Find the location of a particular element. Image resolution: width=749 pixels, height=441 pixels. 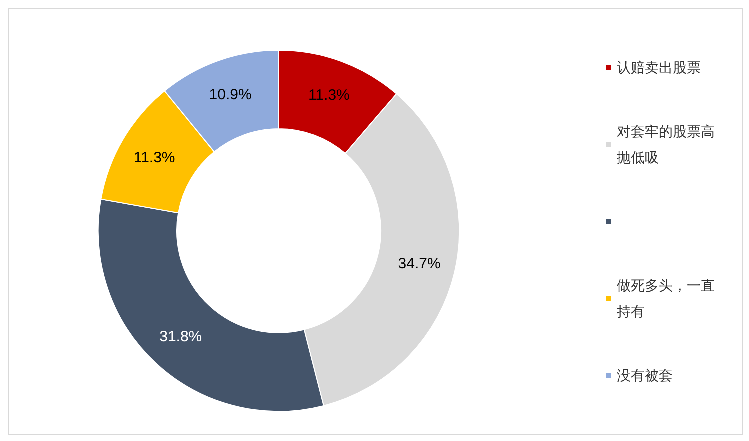

data-label: 10.9% is located at coordinates (230, 95).